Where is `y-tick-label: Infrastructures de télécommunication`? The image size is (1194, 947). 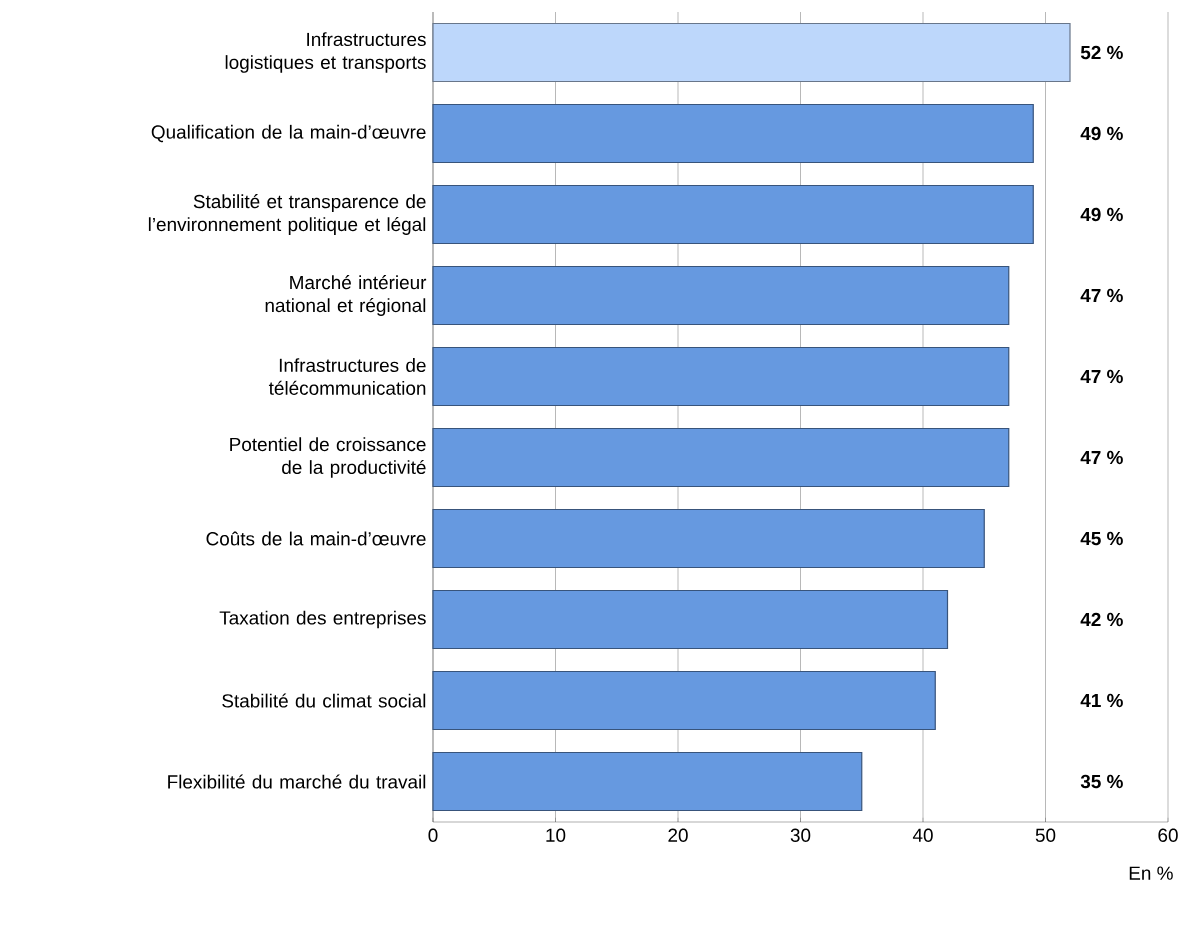 y-tick-label: Infrastructures de télécommunication is located at coordinates (347, 376).